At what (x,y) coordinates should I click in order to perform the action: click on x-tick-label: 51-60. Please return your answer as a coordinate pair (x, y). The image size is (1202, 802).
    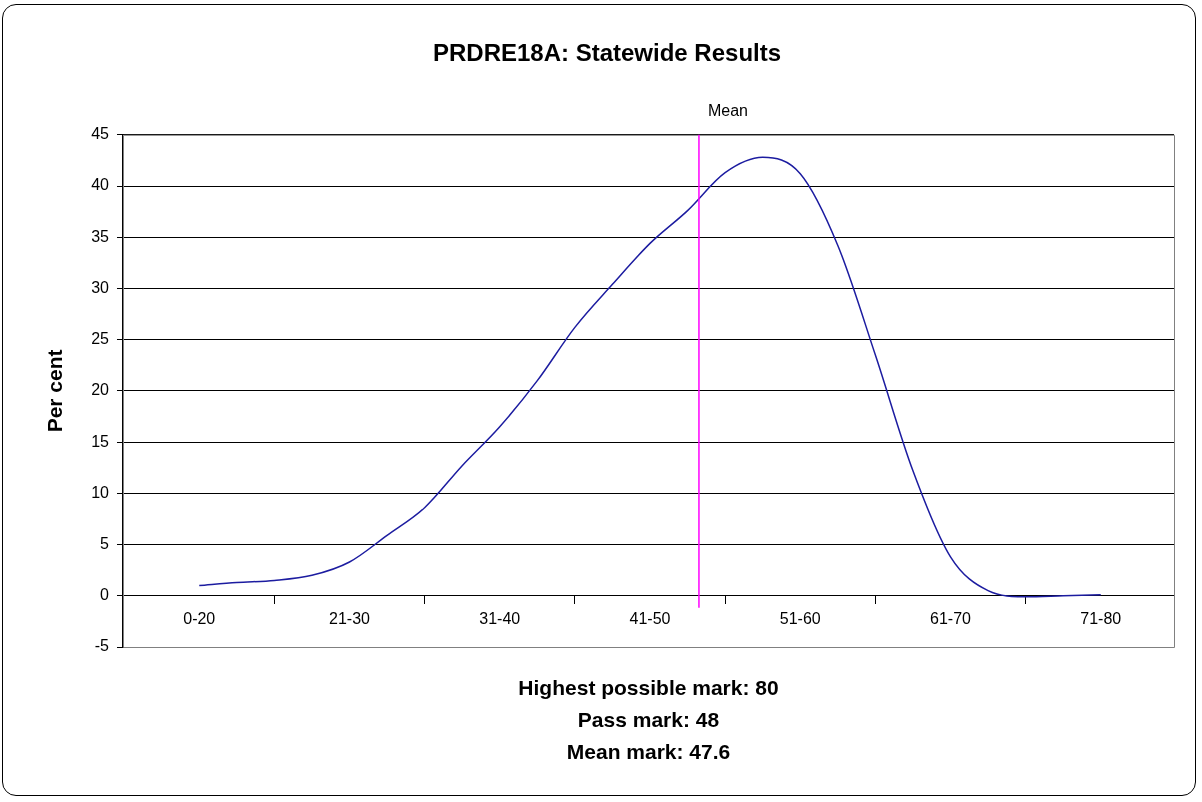
    Looking at the image, I should click on (800, 618).